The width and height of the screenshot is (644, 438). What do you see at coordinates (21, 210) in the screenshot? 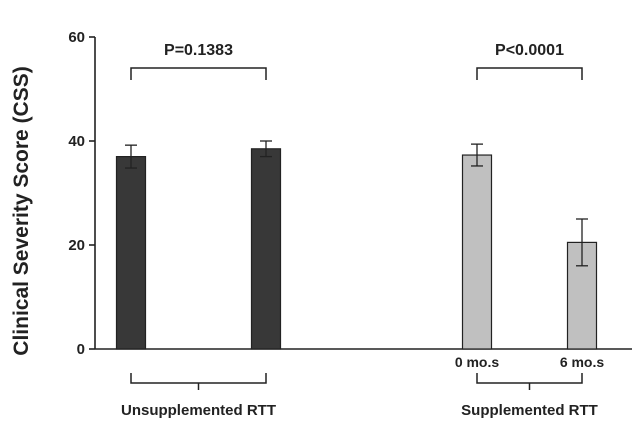
I see `y-axis-label: Clinical Severity Score (CSS)` at bounding box center [21, 210].